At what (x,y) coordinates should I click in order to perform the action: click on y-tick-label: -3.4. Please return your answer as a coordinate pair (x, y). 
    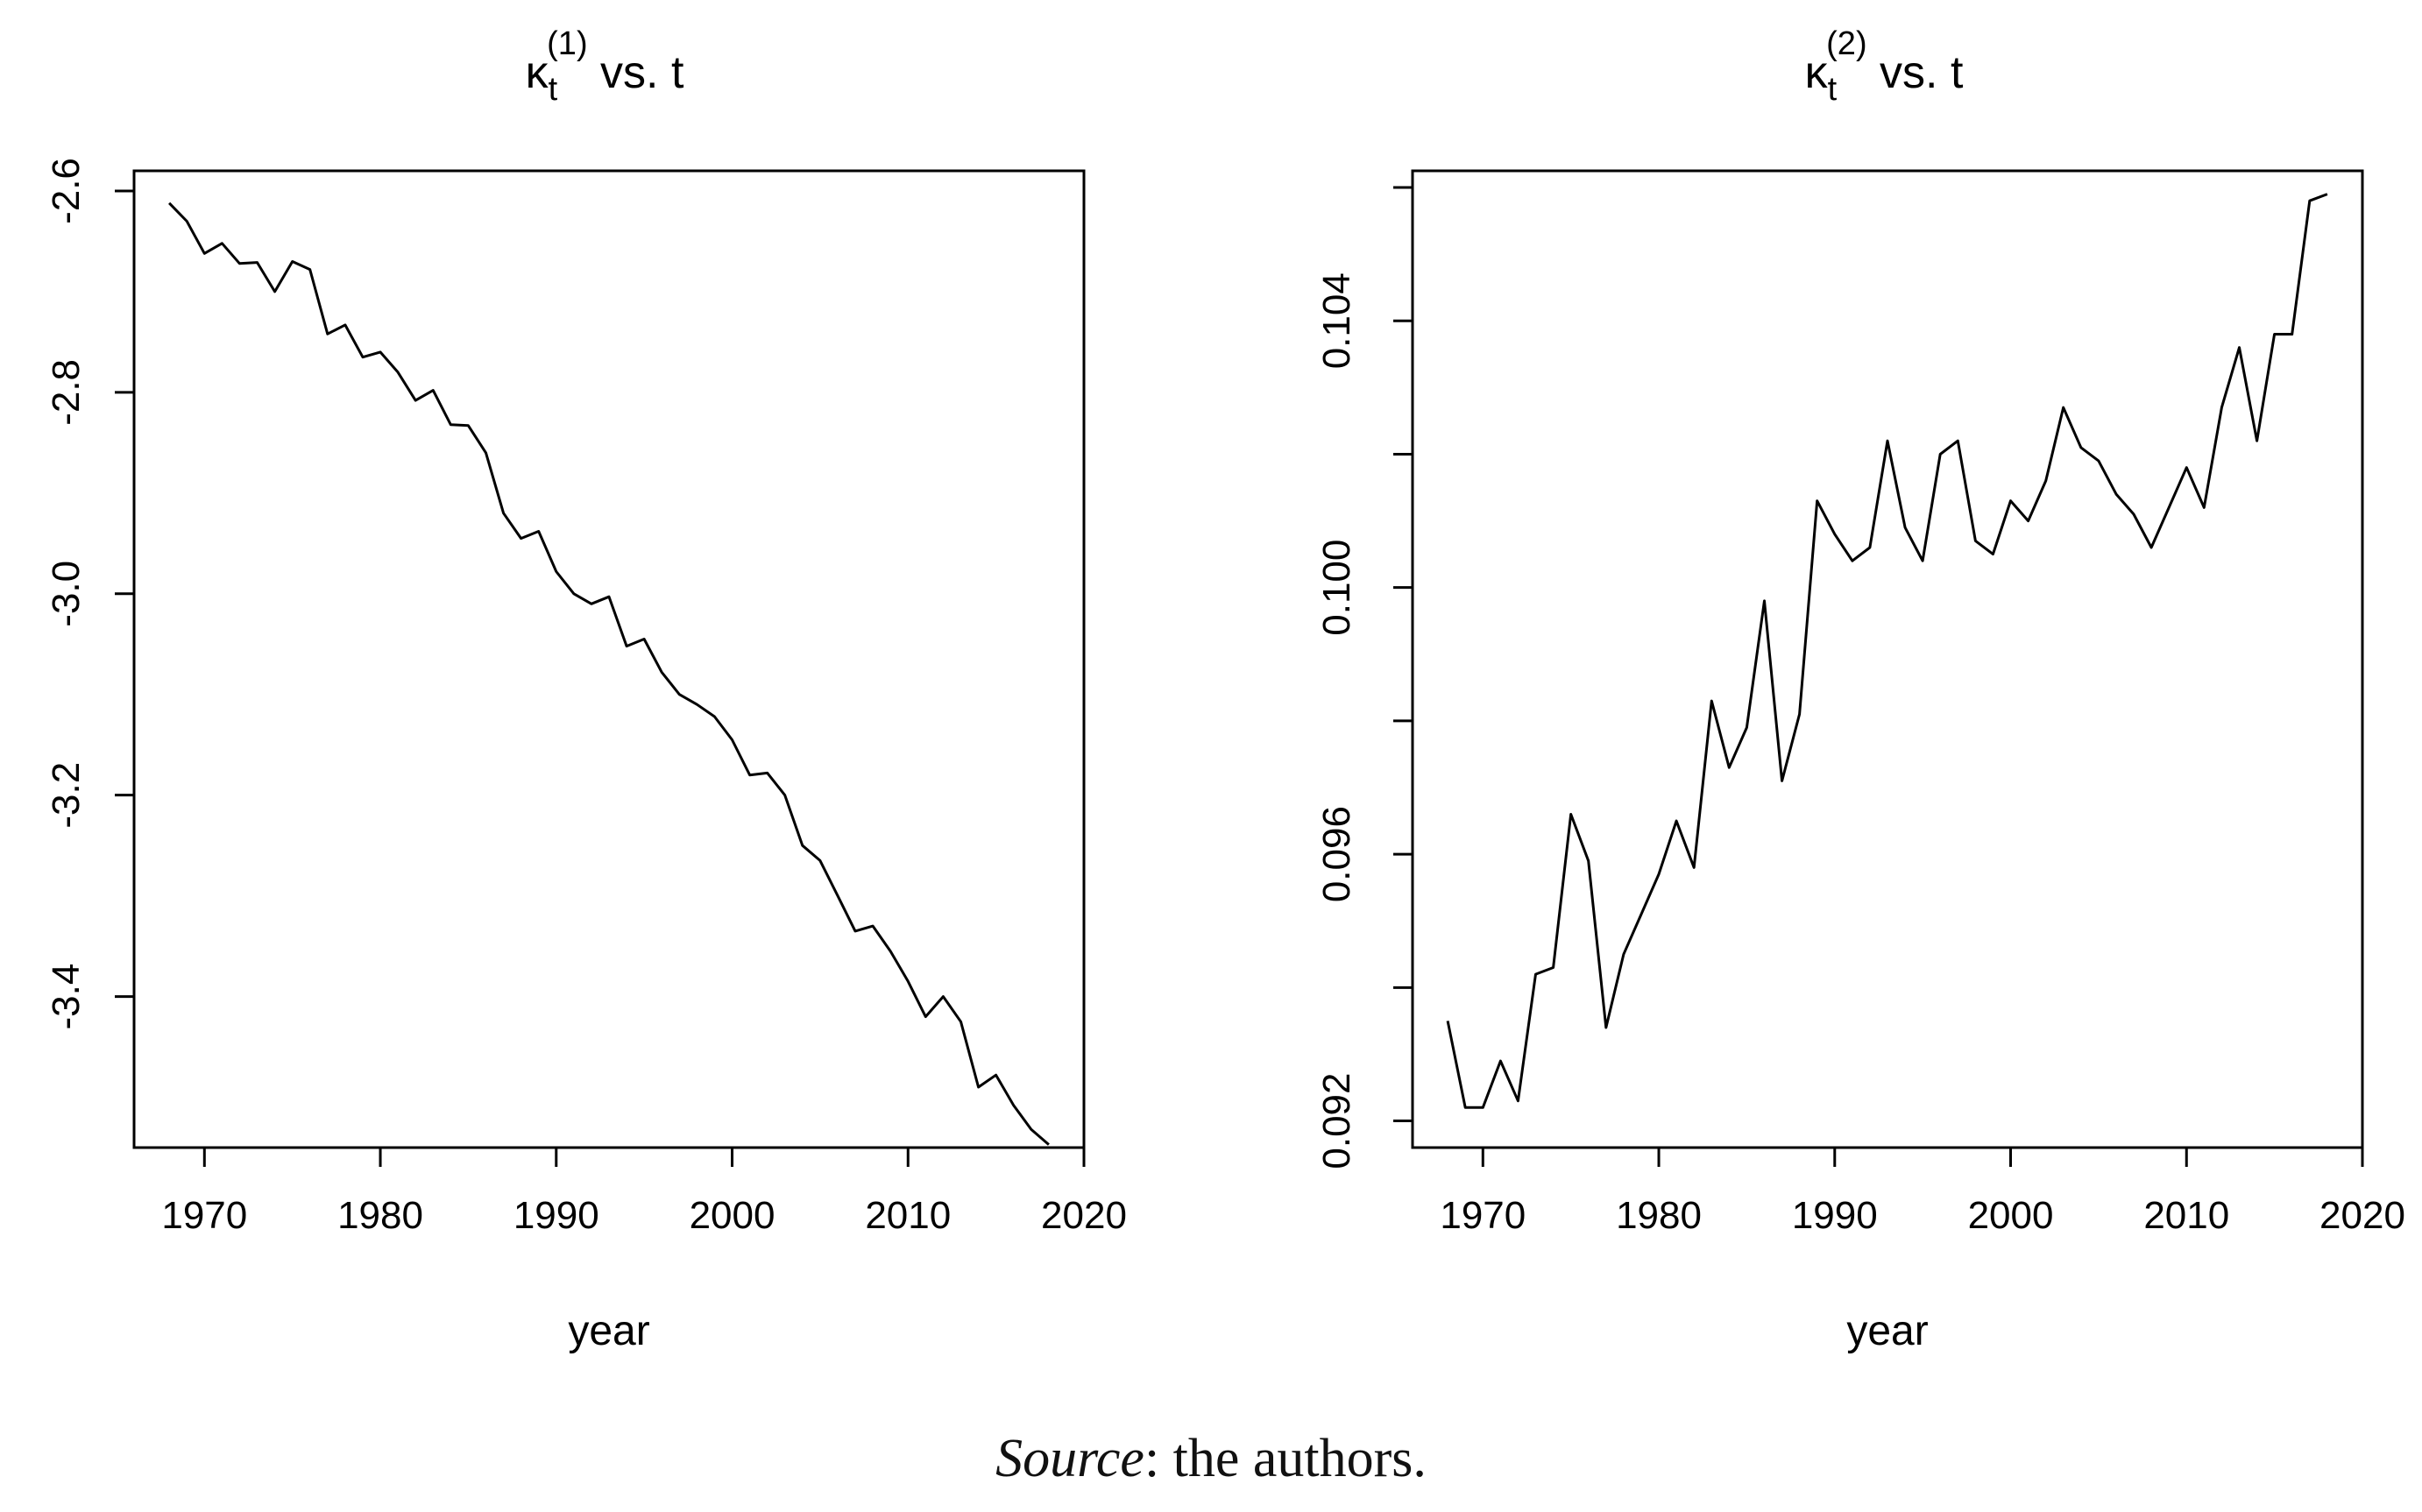
    Looking at the image, I should click on (66, 997).